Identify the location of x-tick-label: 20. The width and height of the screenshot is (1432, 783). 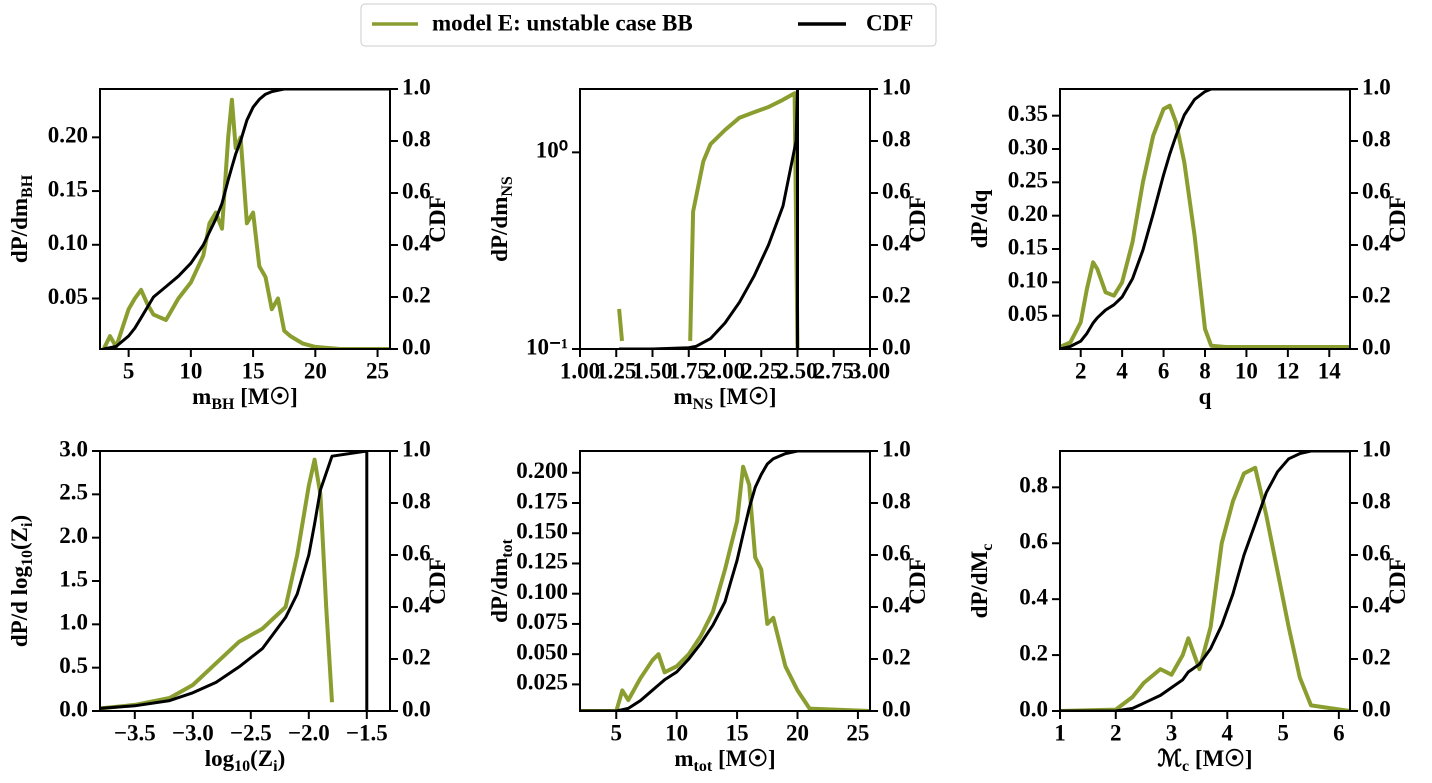
(797, 732).